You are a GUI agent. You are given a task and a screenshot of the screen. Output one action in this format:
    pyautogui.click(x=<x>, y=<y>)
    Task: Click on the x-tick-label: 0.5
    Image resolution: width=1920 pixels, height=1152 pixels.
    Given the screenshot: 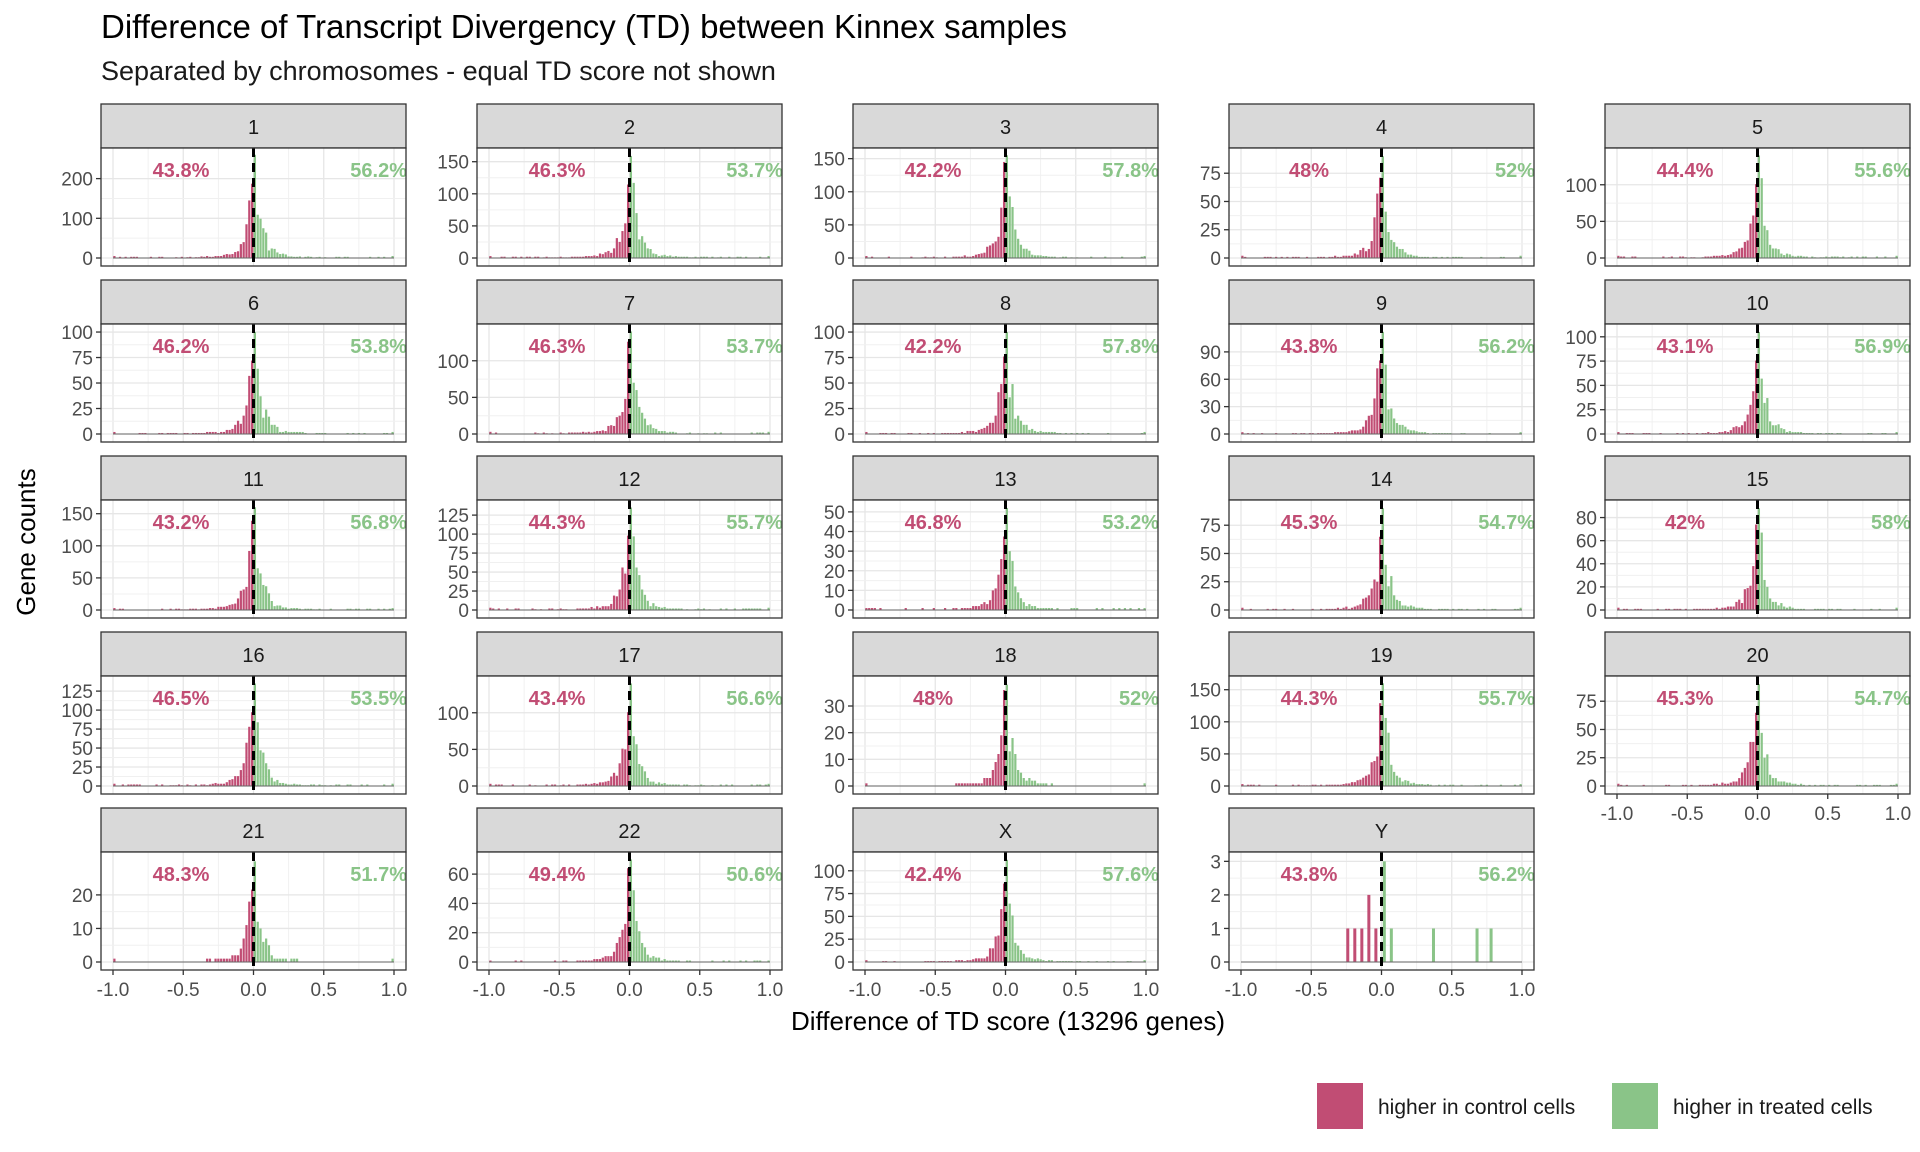 What is the action you would take?
    pyautogui.click(x=1076, y=990)
    